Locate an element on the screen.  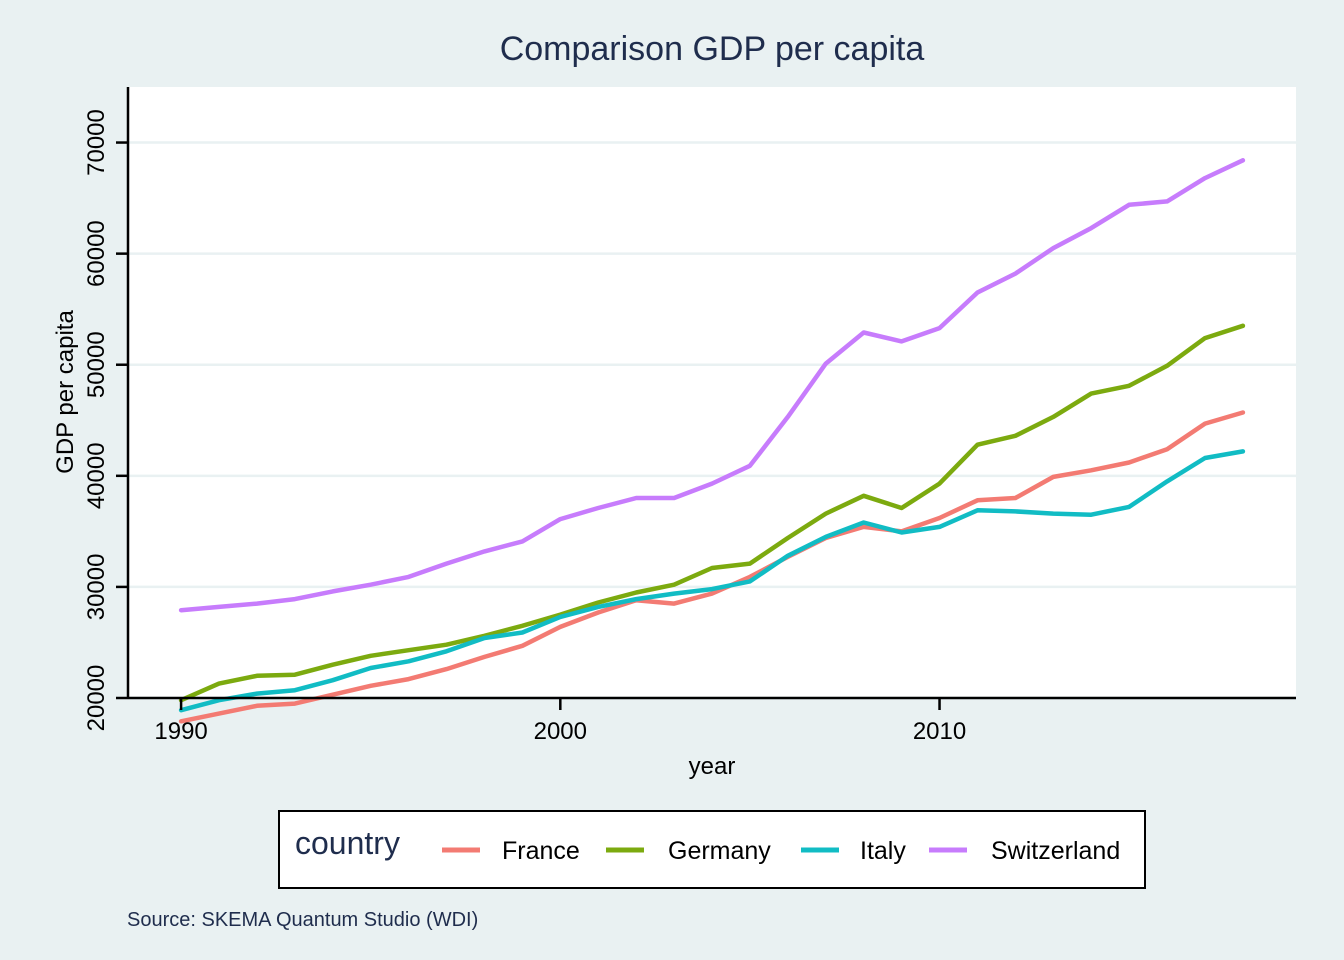
legend-box is located at coordinates (712, 849).